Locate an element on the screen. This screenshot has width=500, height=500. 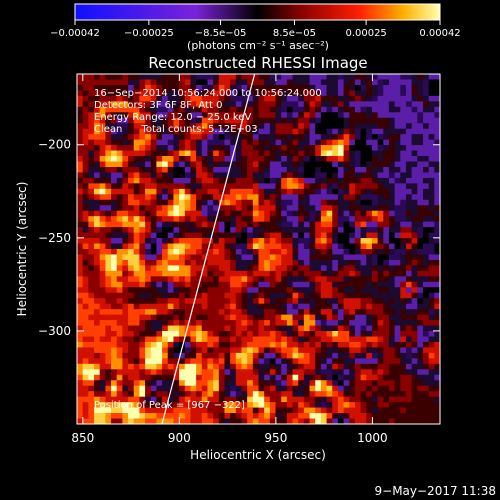
x-axis-label: Heliocentric X (arcsec) is located at coordinates (258, 455).